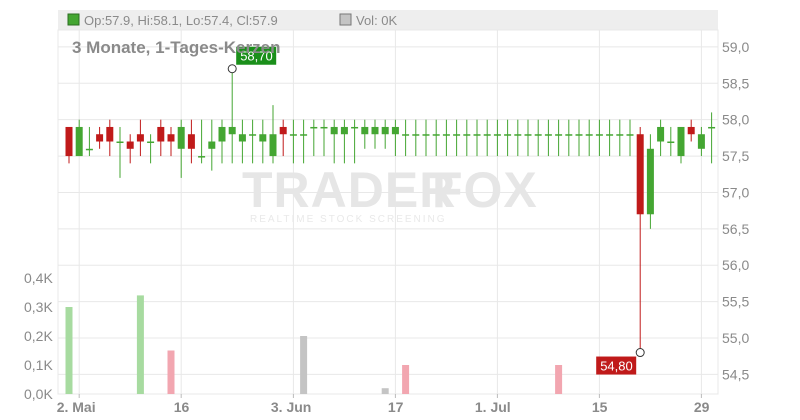 The width and height of the screenshot is (800, 420). I want to click on low-marker: 54,80, so click(620, 361).